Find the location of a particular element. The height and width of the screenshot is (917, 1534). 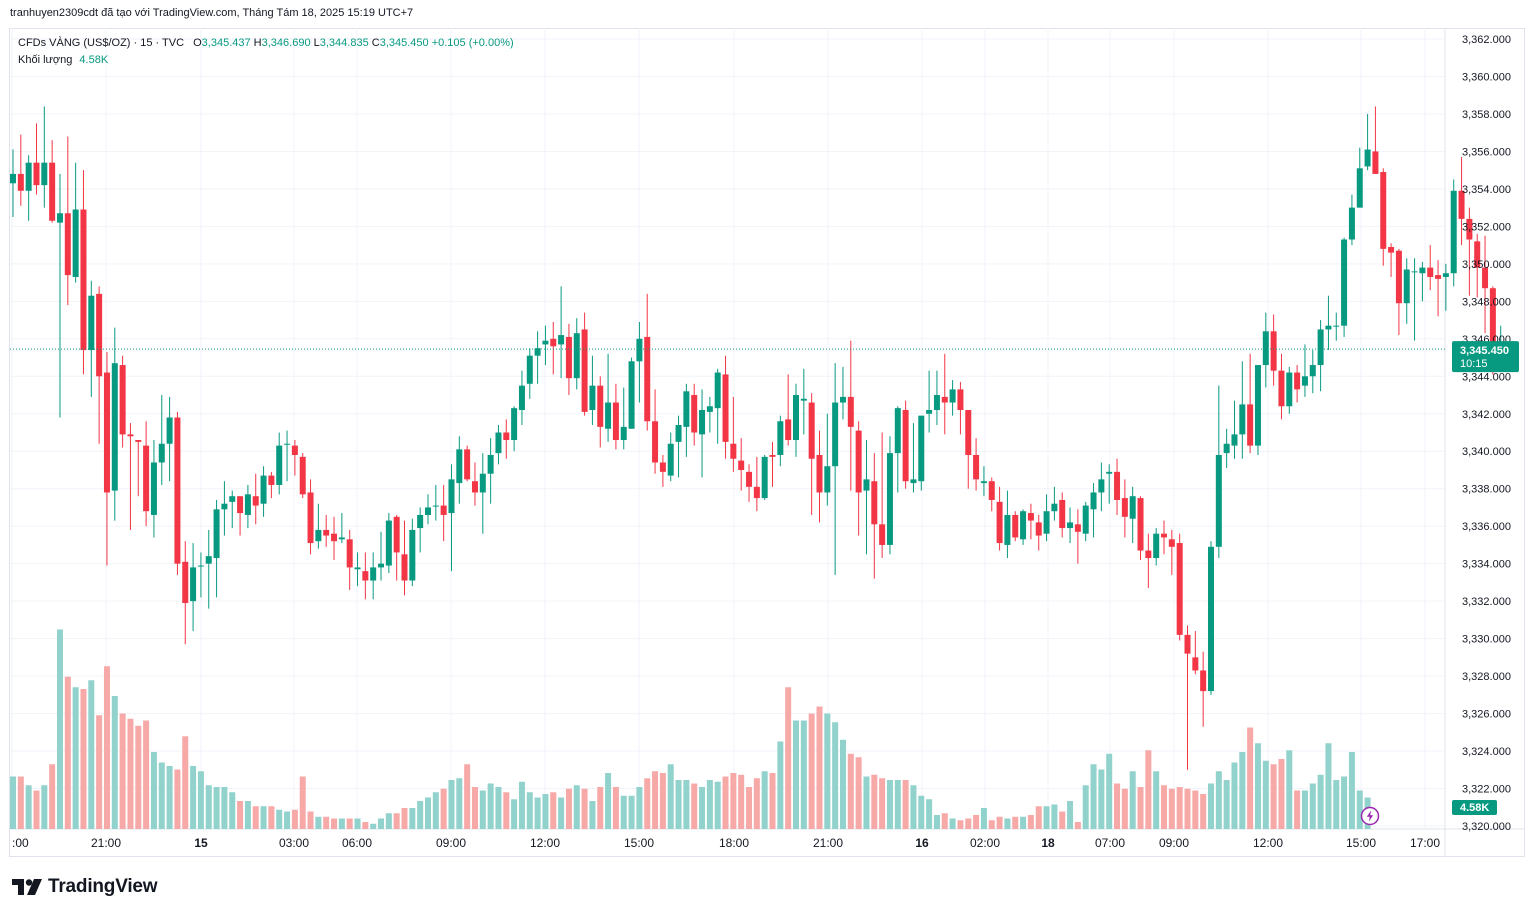

high-label: H is located at coordinates (257, 43).